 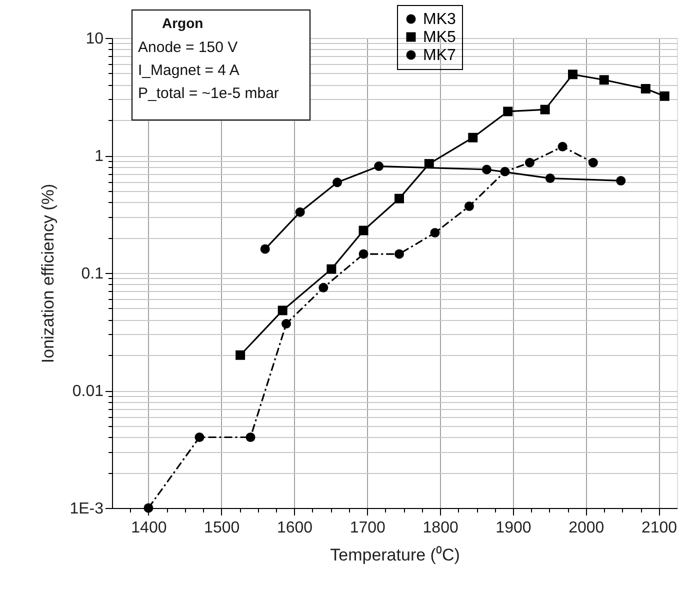 I want to click on legend-label: MK7, so click(x=439, y=55).